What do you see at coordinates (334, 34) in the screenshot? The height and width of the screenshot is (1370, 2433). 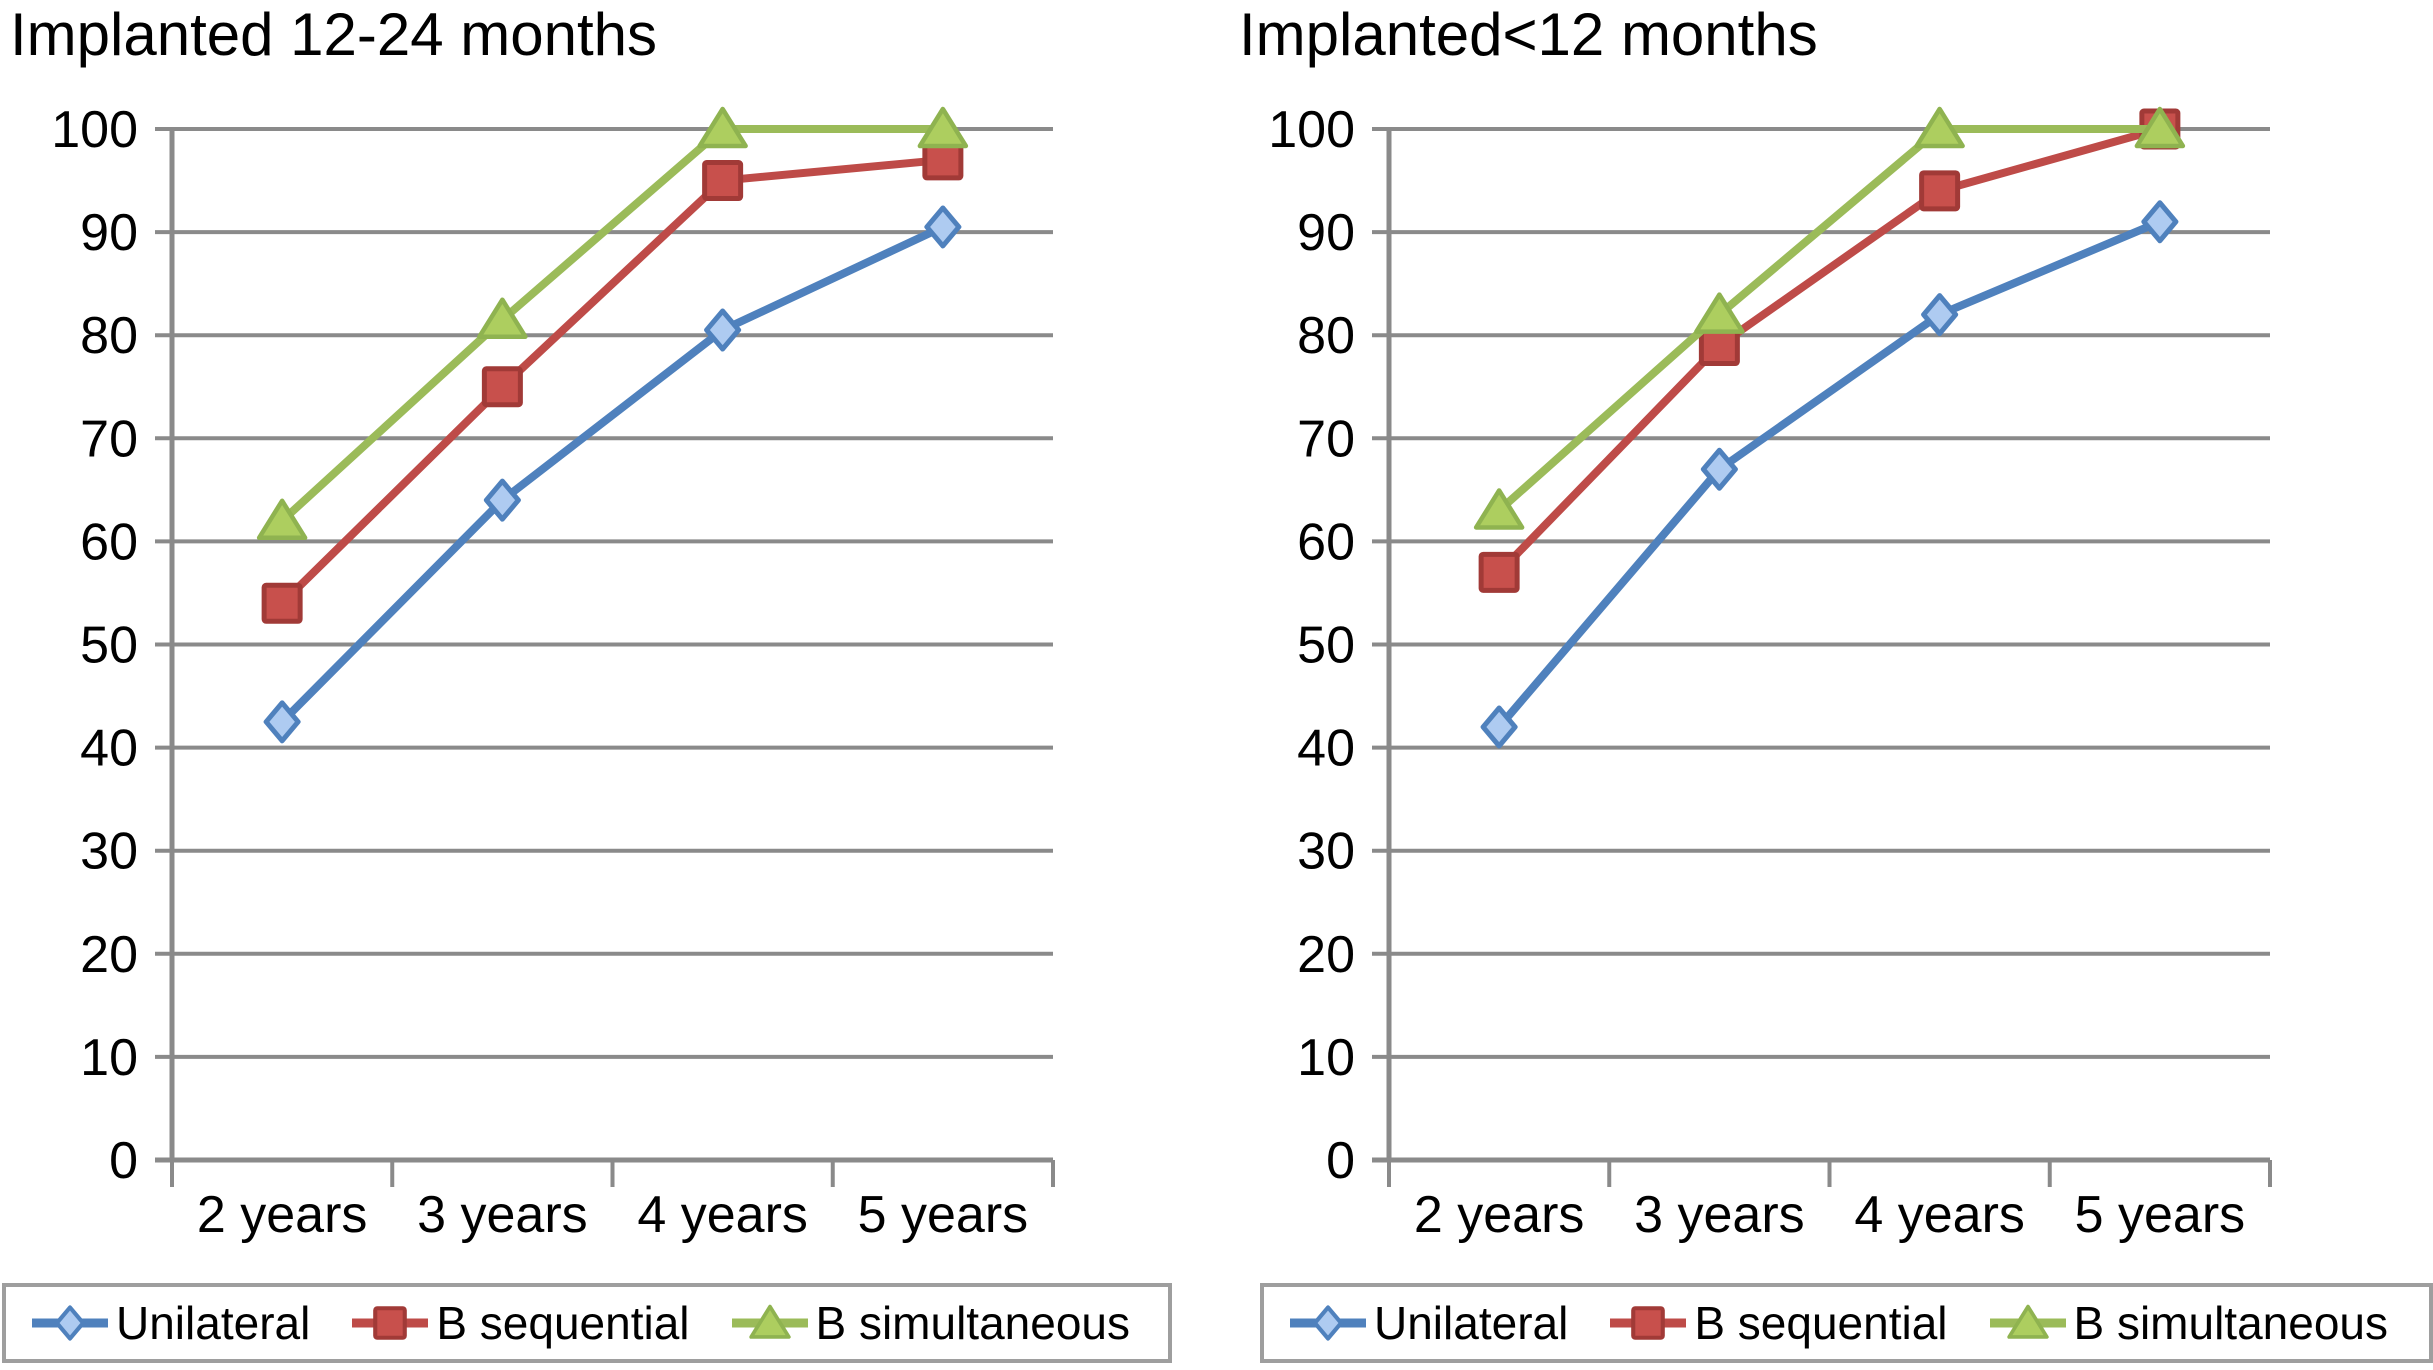 I see `chart-title: Implanted 12-24 months` at bounding box center [334, 34].